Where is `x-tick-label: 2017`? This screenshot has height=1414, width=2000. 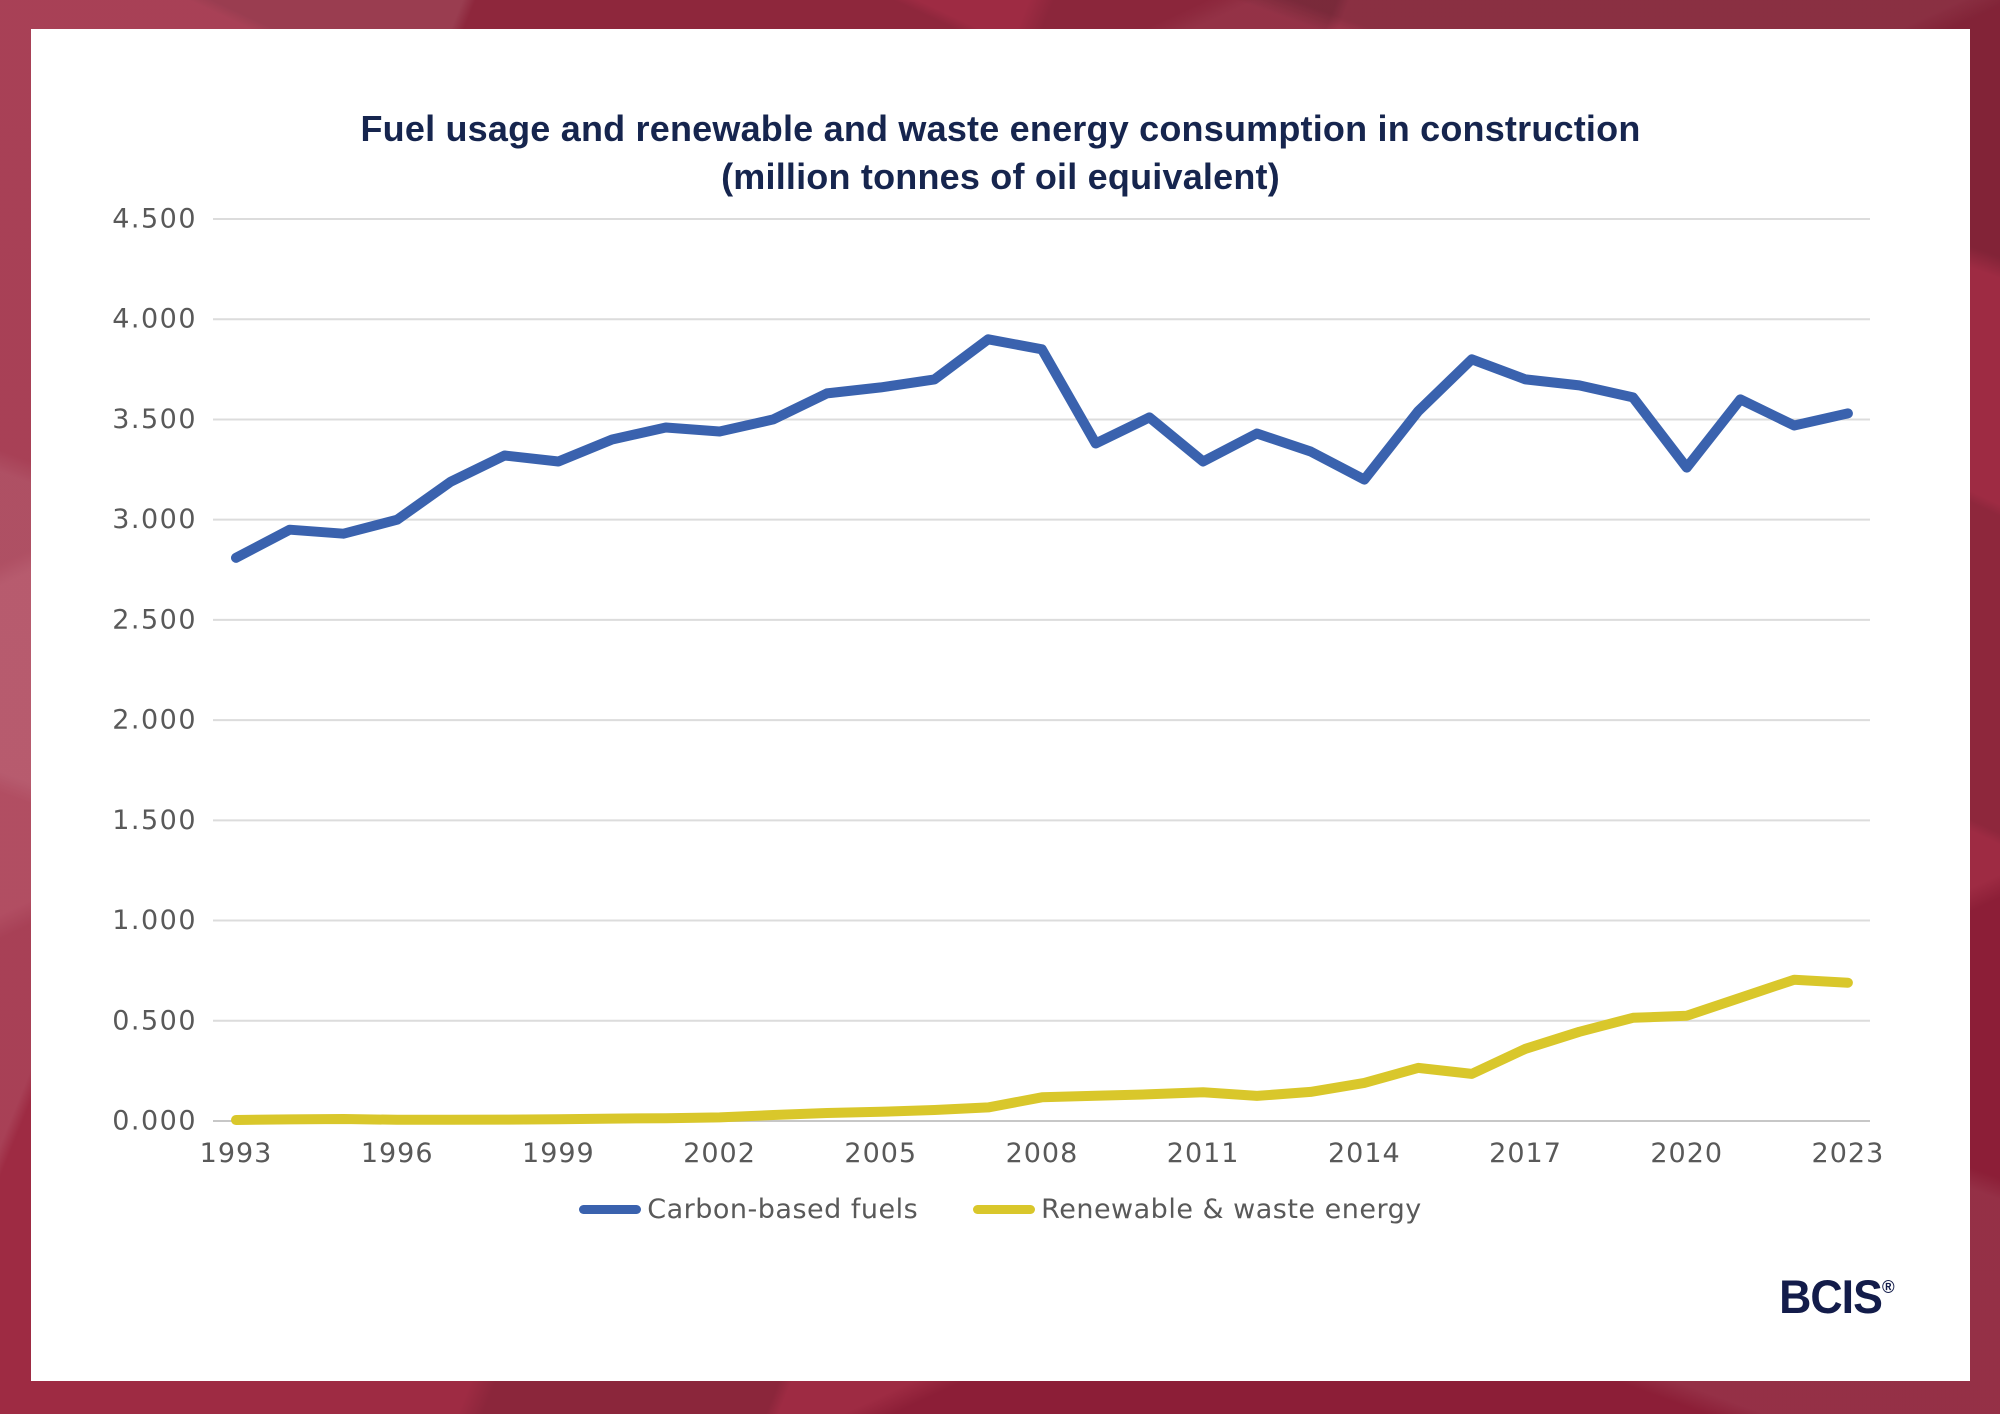
x-tick-label: 2017 is located at coordinates (1525, 1153).